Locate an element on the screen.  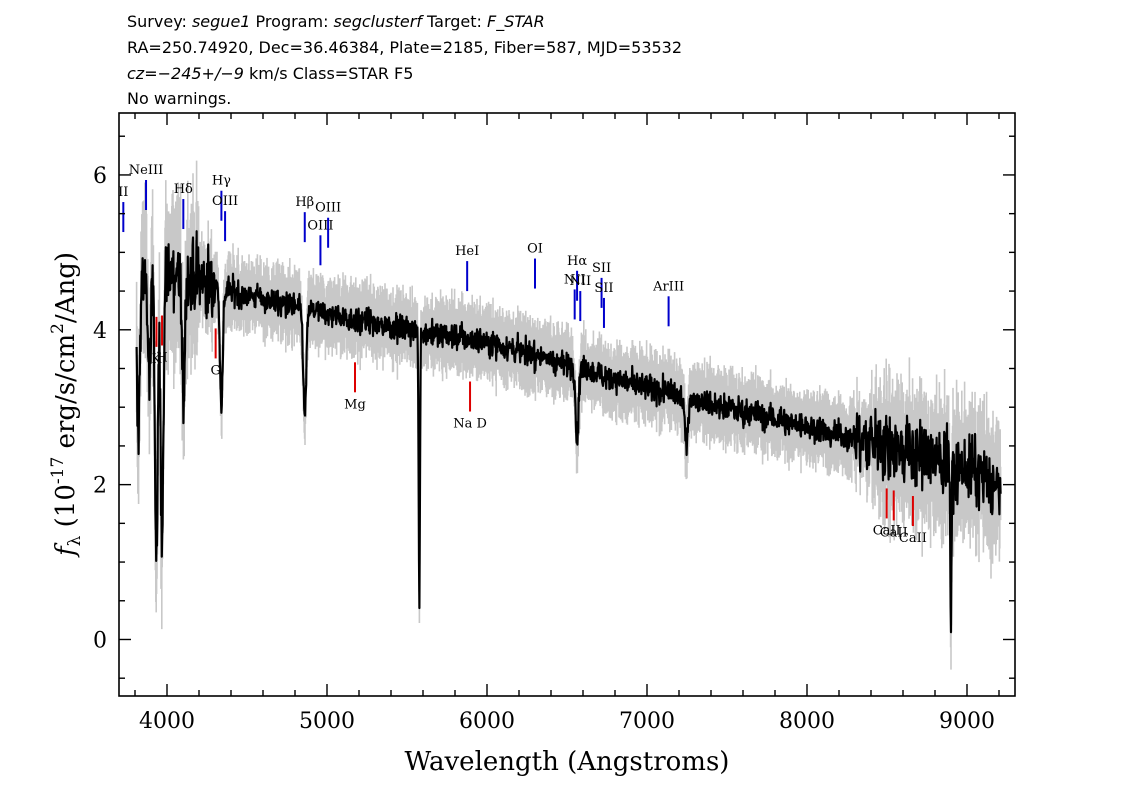
emission-label-2: Hδ is located at coordinates (183, 189).